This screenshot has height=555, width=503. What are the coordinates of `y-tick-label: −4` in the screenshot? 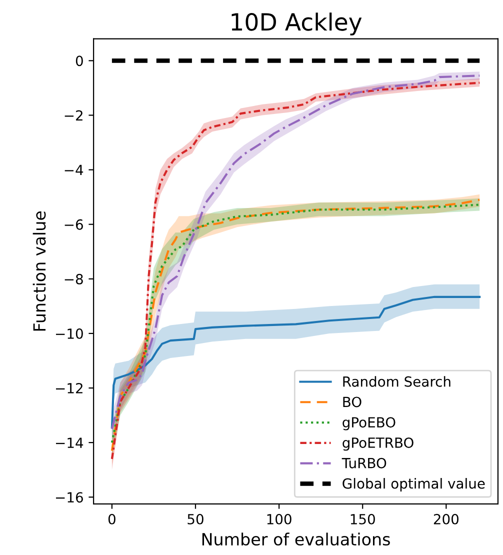 It's located at (74, 170).